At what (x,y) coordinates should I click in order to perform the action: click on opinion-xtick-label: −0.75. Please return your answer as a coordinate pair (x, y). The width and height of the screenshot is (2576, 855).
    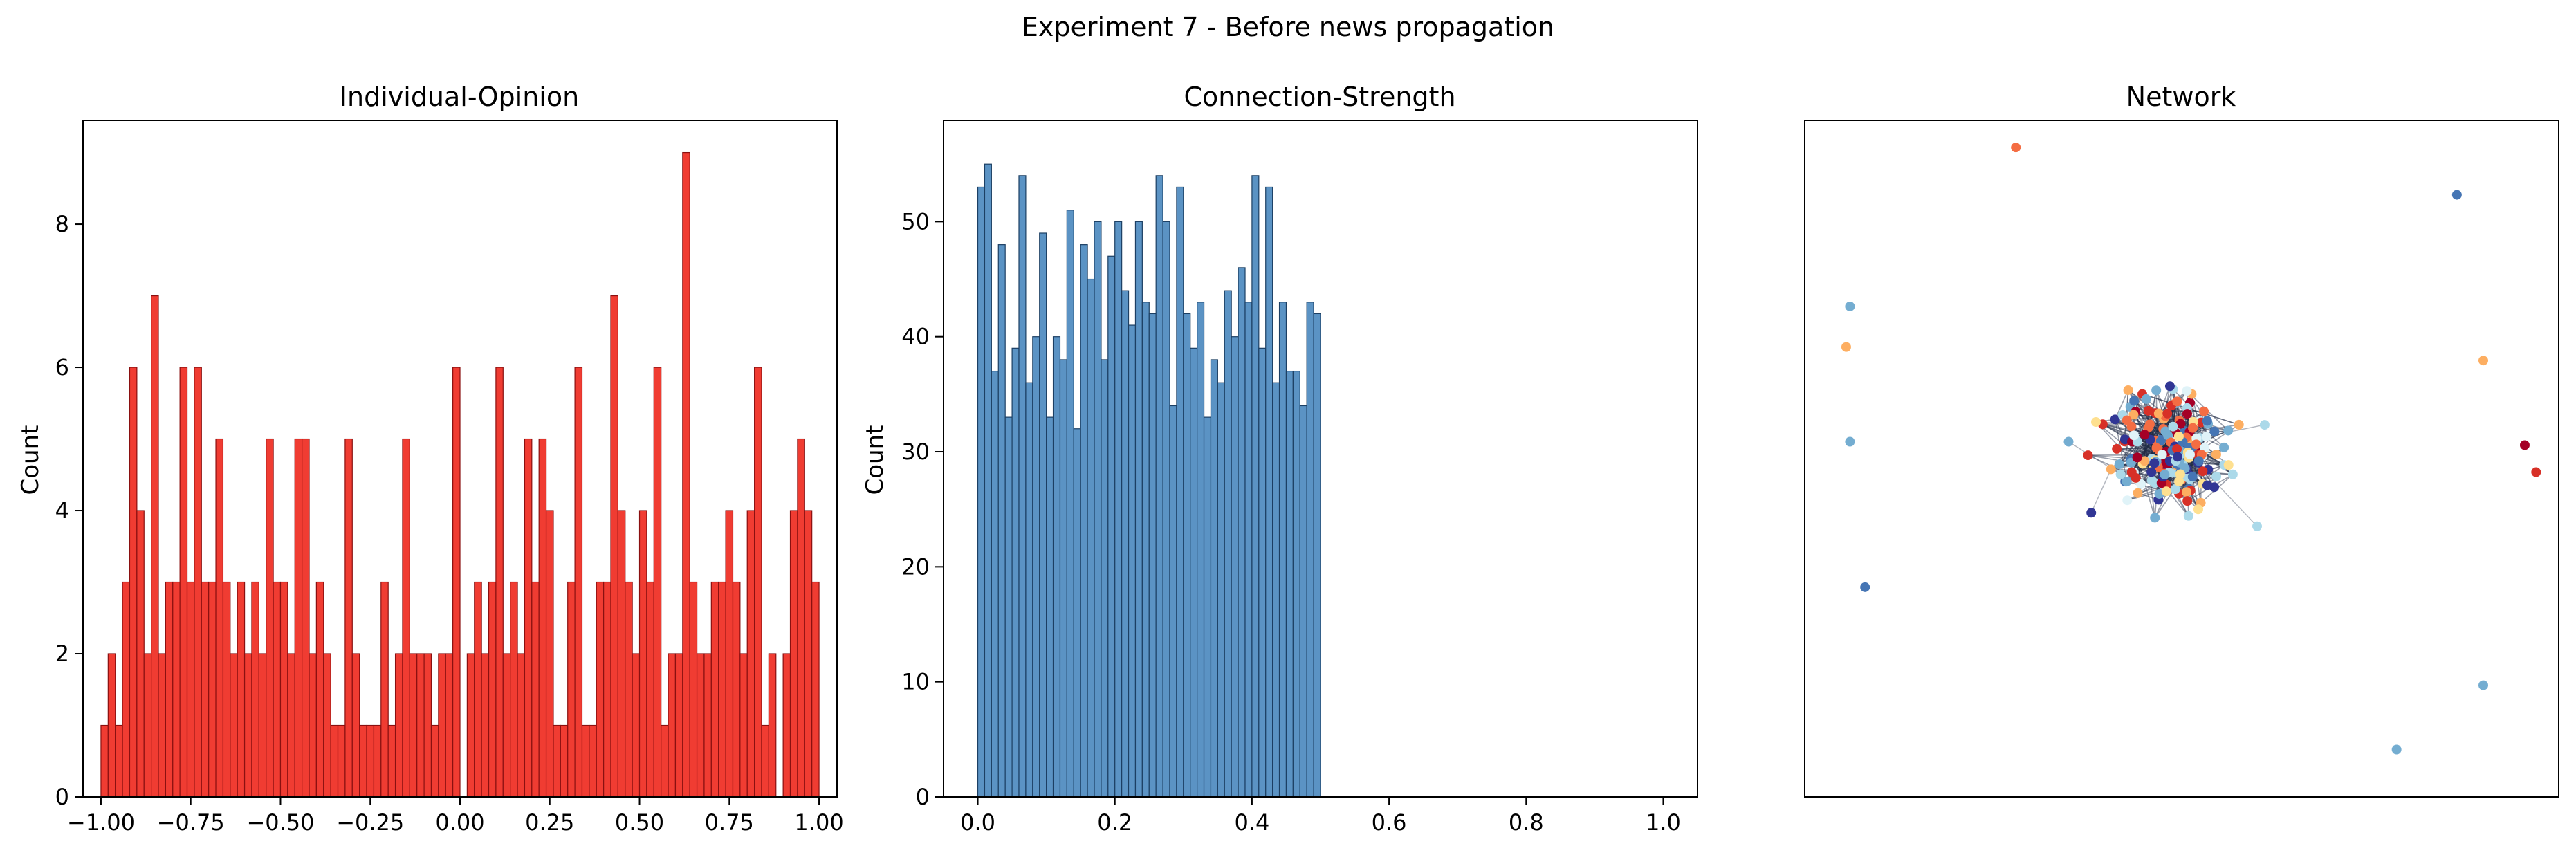
    Looking at the image, I should click on (191, 822).